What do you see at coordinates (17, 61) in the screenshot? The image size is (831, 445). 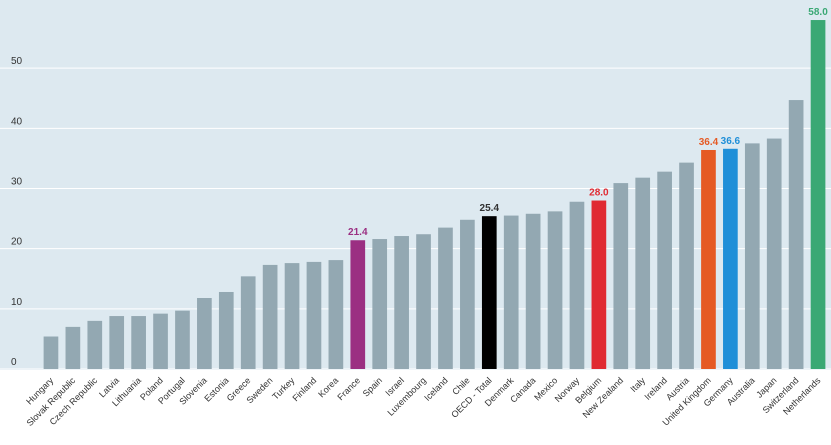 I see `y-tick-label: 50` at bounding box center [17, 61].